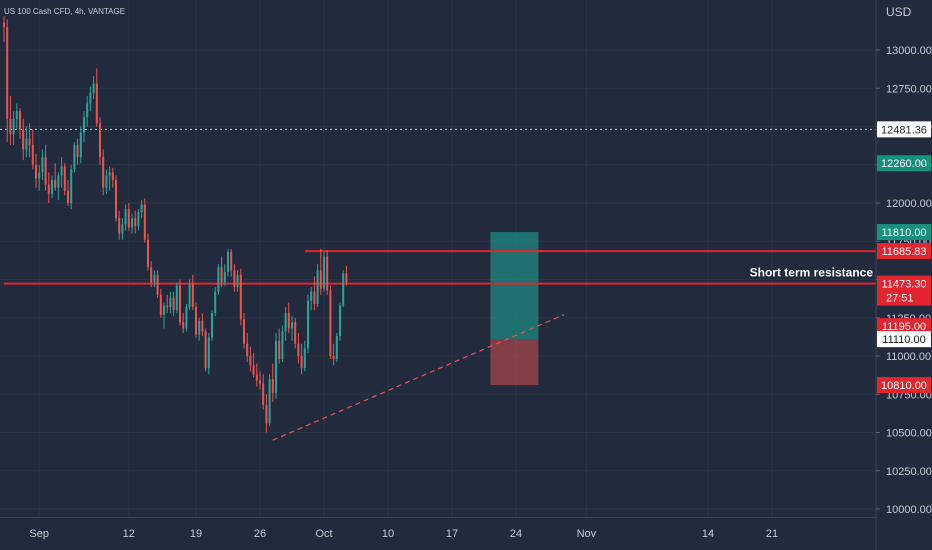 The height and width of the screenshot is (550, 932). What do you see at coordinates (514, 286) in the screenshot?
I see `position-profit-zone` at bounding box center [514, 286].